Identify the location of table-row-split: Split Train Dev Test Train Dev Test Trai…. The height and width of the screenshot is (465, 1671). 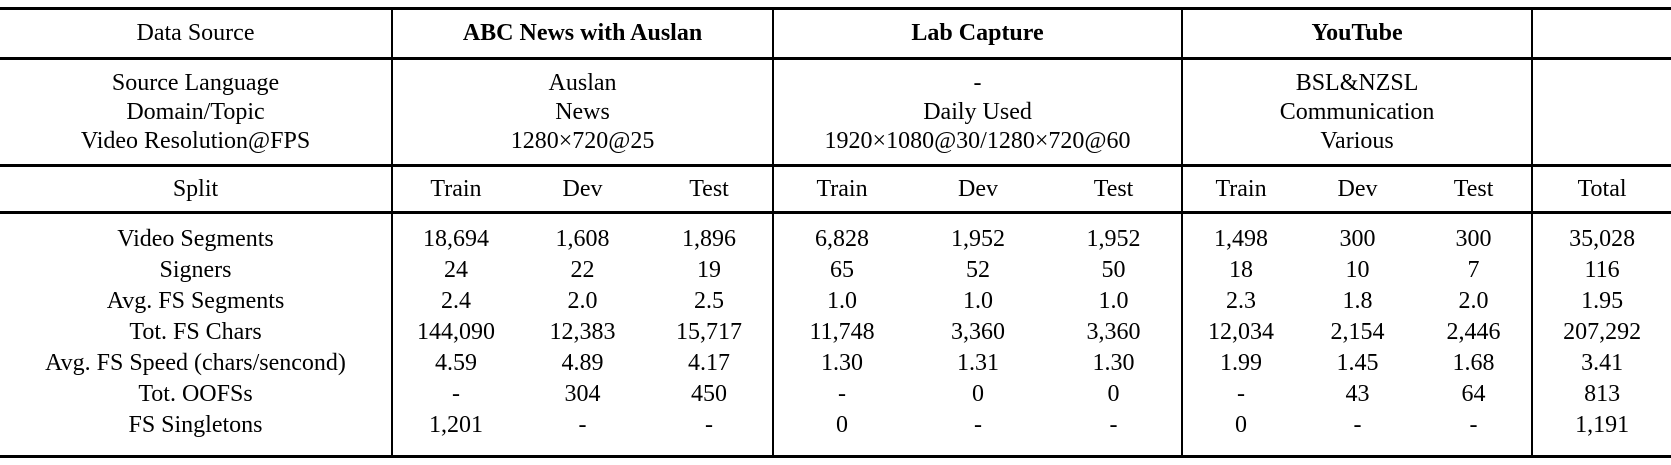
(835, 189).